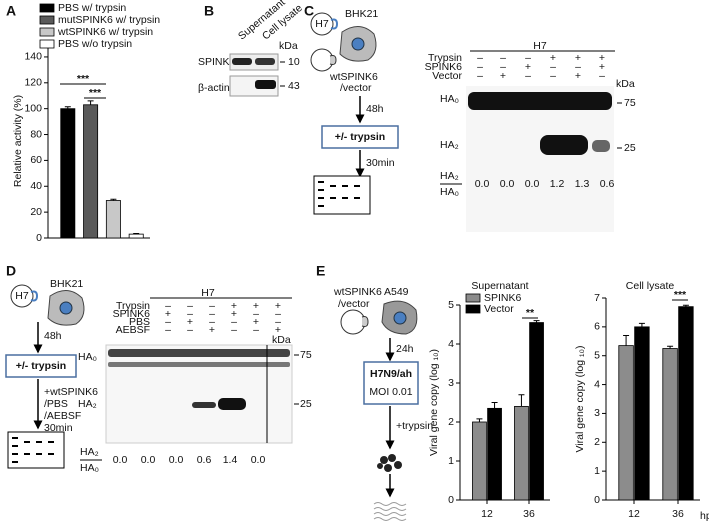 The image size is (709, 529). I want to click on legend-label: mutSPINK6 w/ trypsin, so click(109, 20).